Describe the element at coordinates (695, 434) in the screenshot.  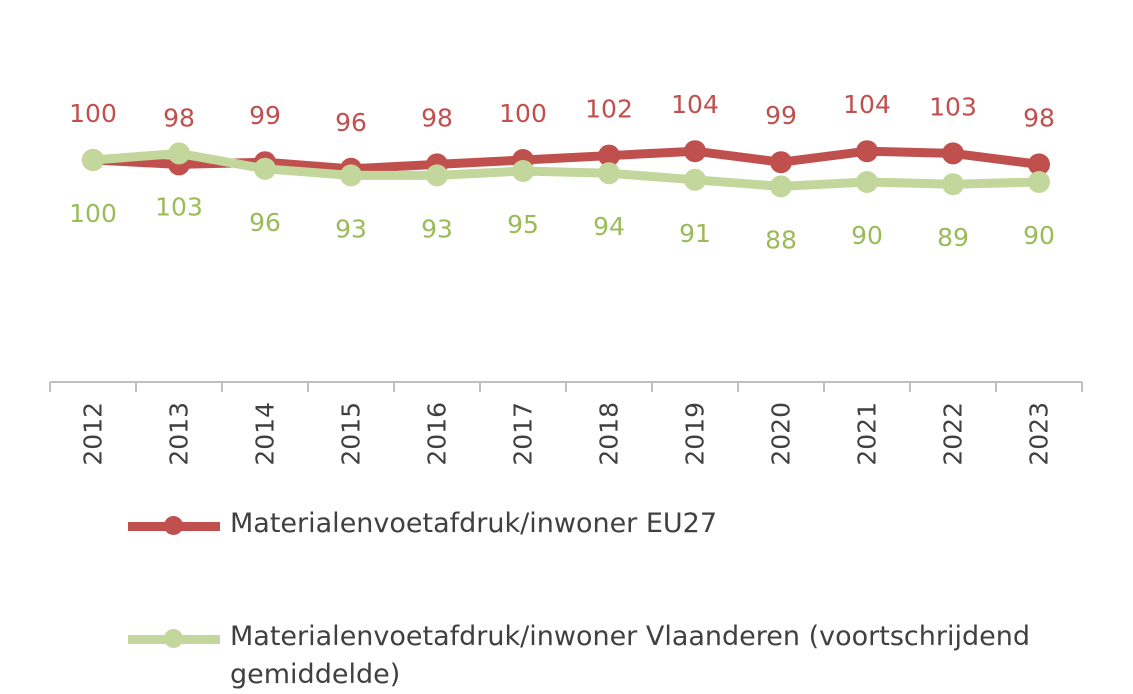
I see `x-tick-label: 2019` at that location.